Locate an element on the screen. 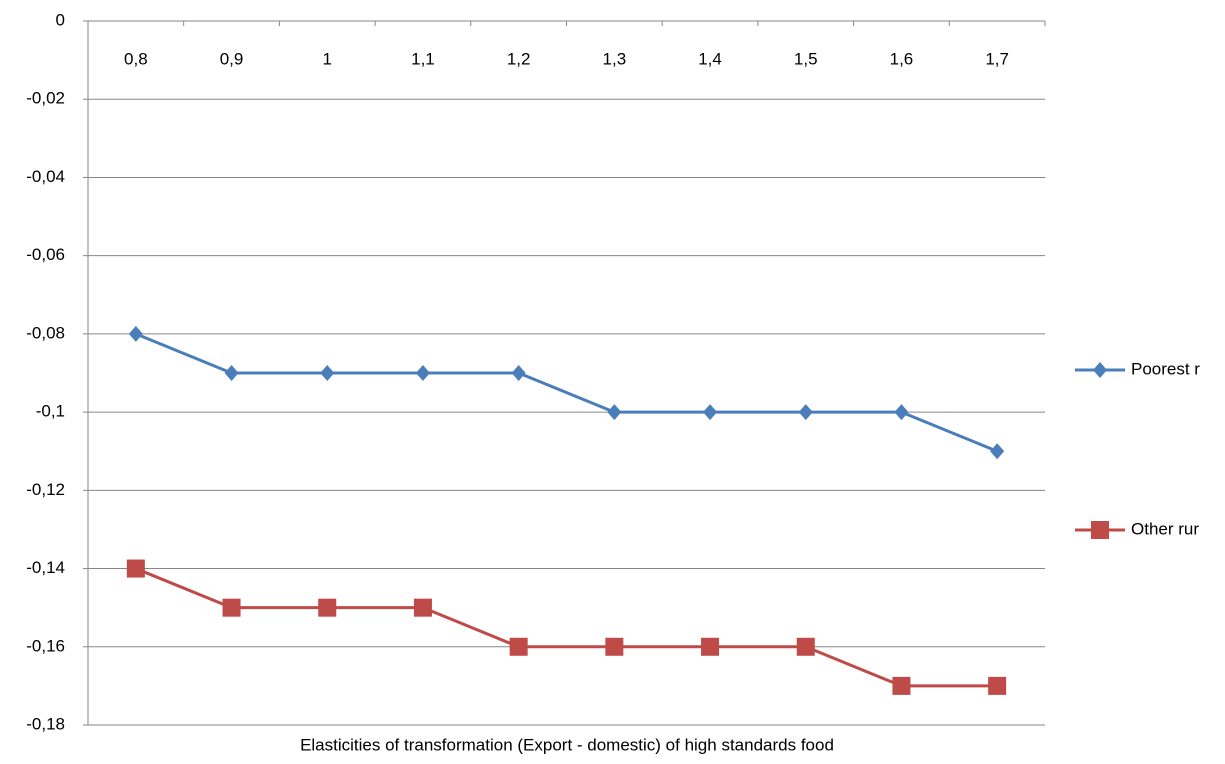 The height and width of the screenshot is (764, 1225). x-tick-label: 0,8 is located at coordinates (136, 58).